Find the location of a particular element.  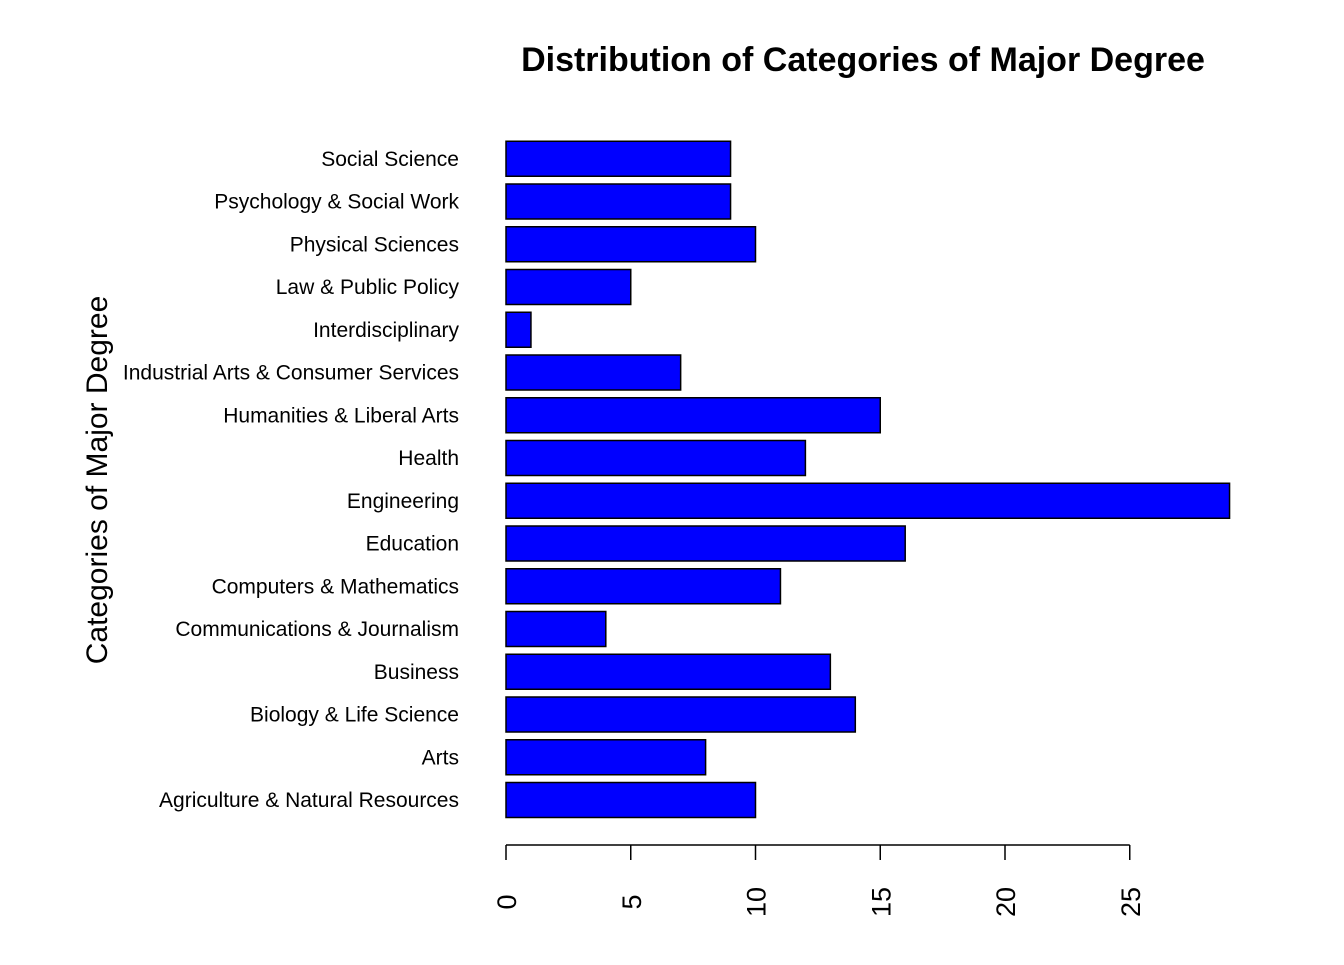

x-tick-label-5: 5 is located at coordinates (632, 901).